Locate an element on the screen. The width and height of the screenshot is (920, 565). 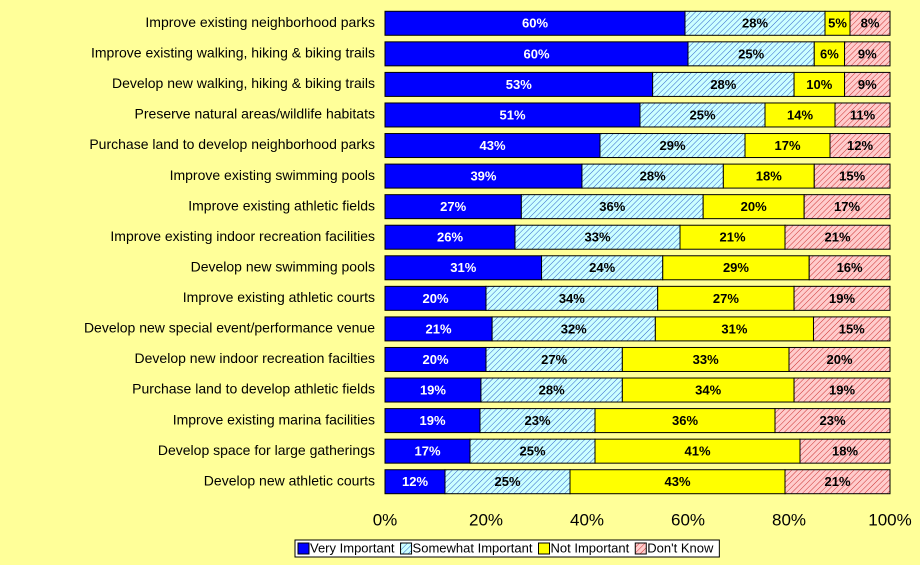
category-label: Improve existing neighborhood parks is located at coordinates (260, 22).